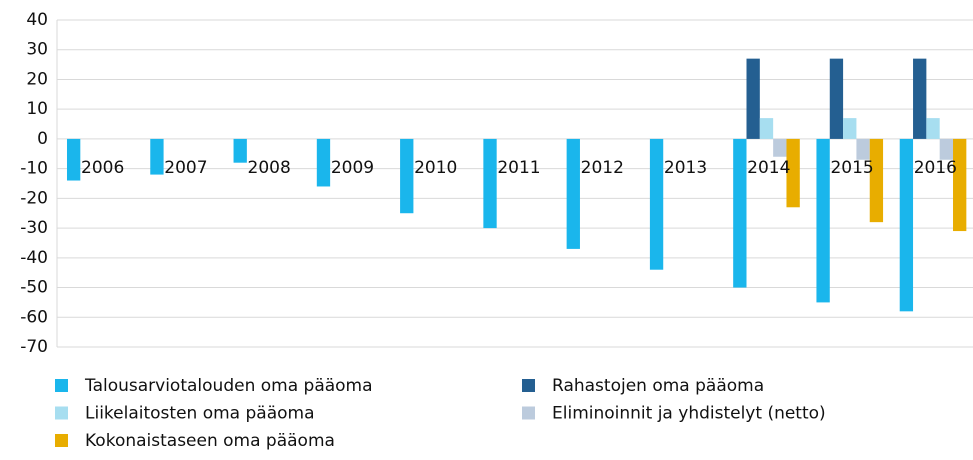 Image resolution: width=973 pixels, height=460 pixels. Describe the element at coordinates (768, 168) in the screenshot. I see `x-tick-label: 2014` at that location.